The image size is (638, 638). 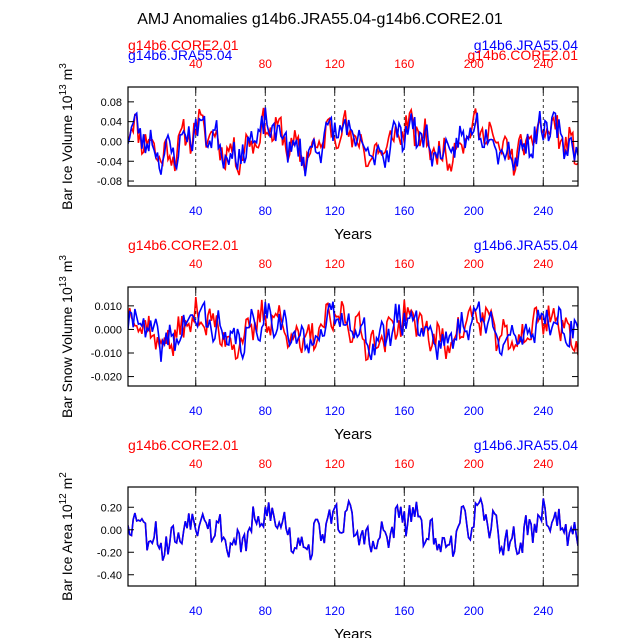 What do you see at coordinates (67, 152) in the screenshot?
I see `y-axis-label-main: Bar Ice Volume 10` at bounding box center [67, 152].